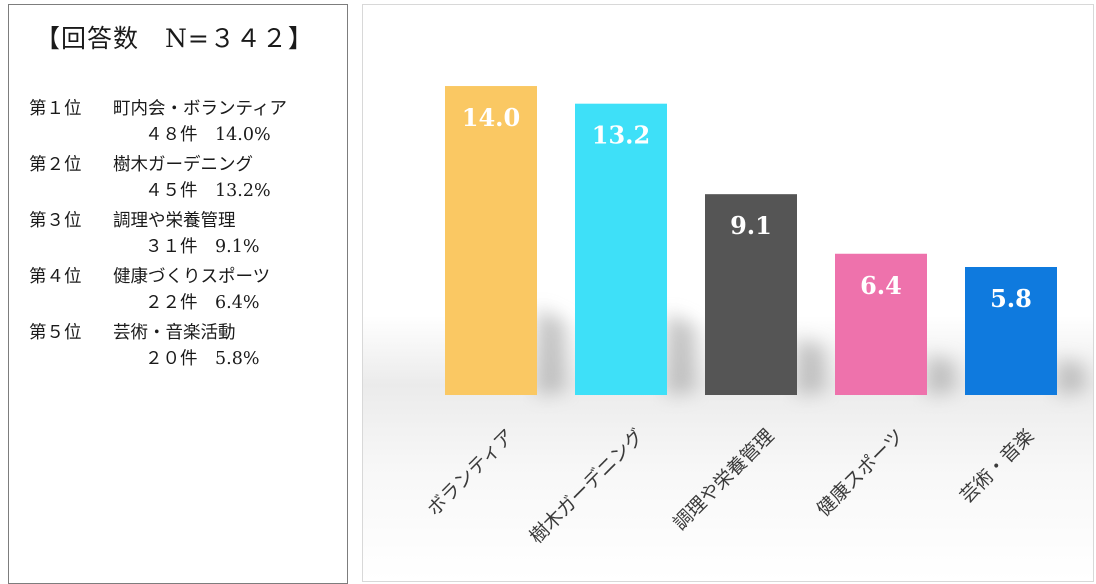 Image resolution: width=1096 pixels, height=584 pixels. I want to click on ranking-detail: ２２件 6.4%, so click(202, 303).